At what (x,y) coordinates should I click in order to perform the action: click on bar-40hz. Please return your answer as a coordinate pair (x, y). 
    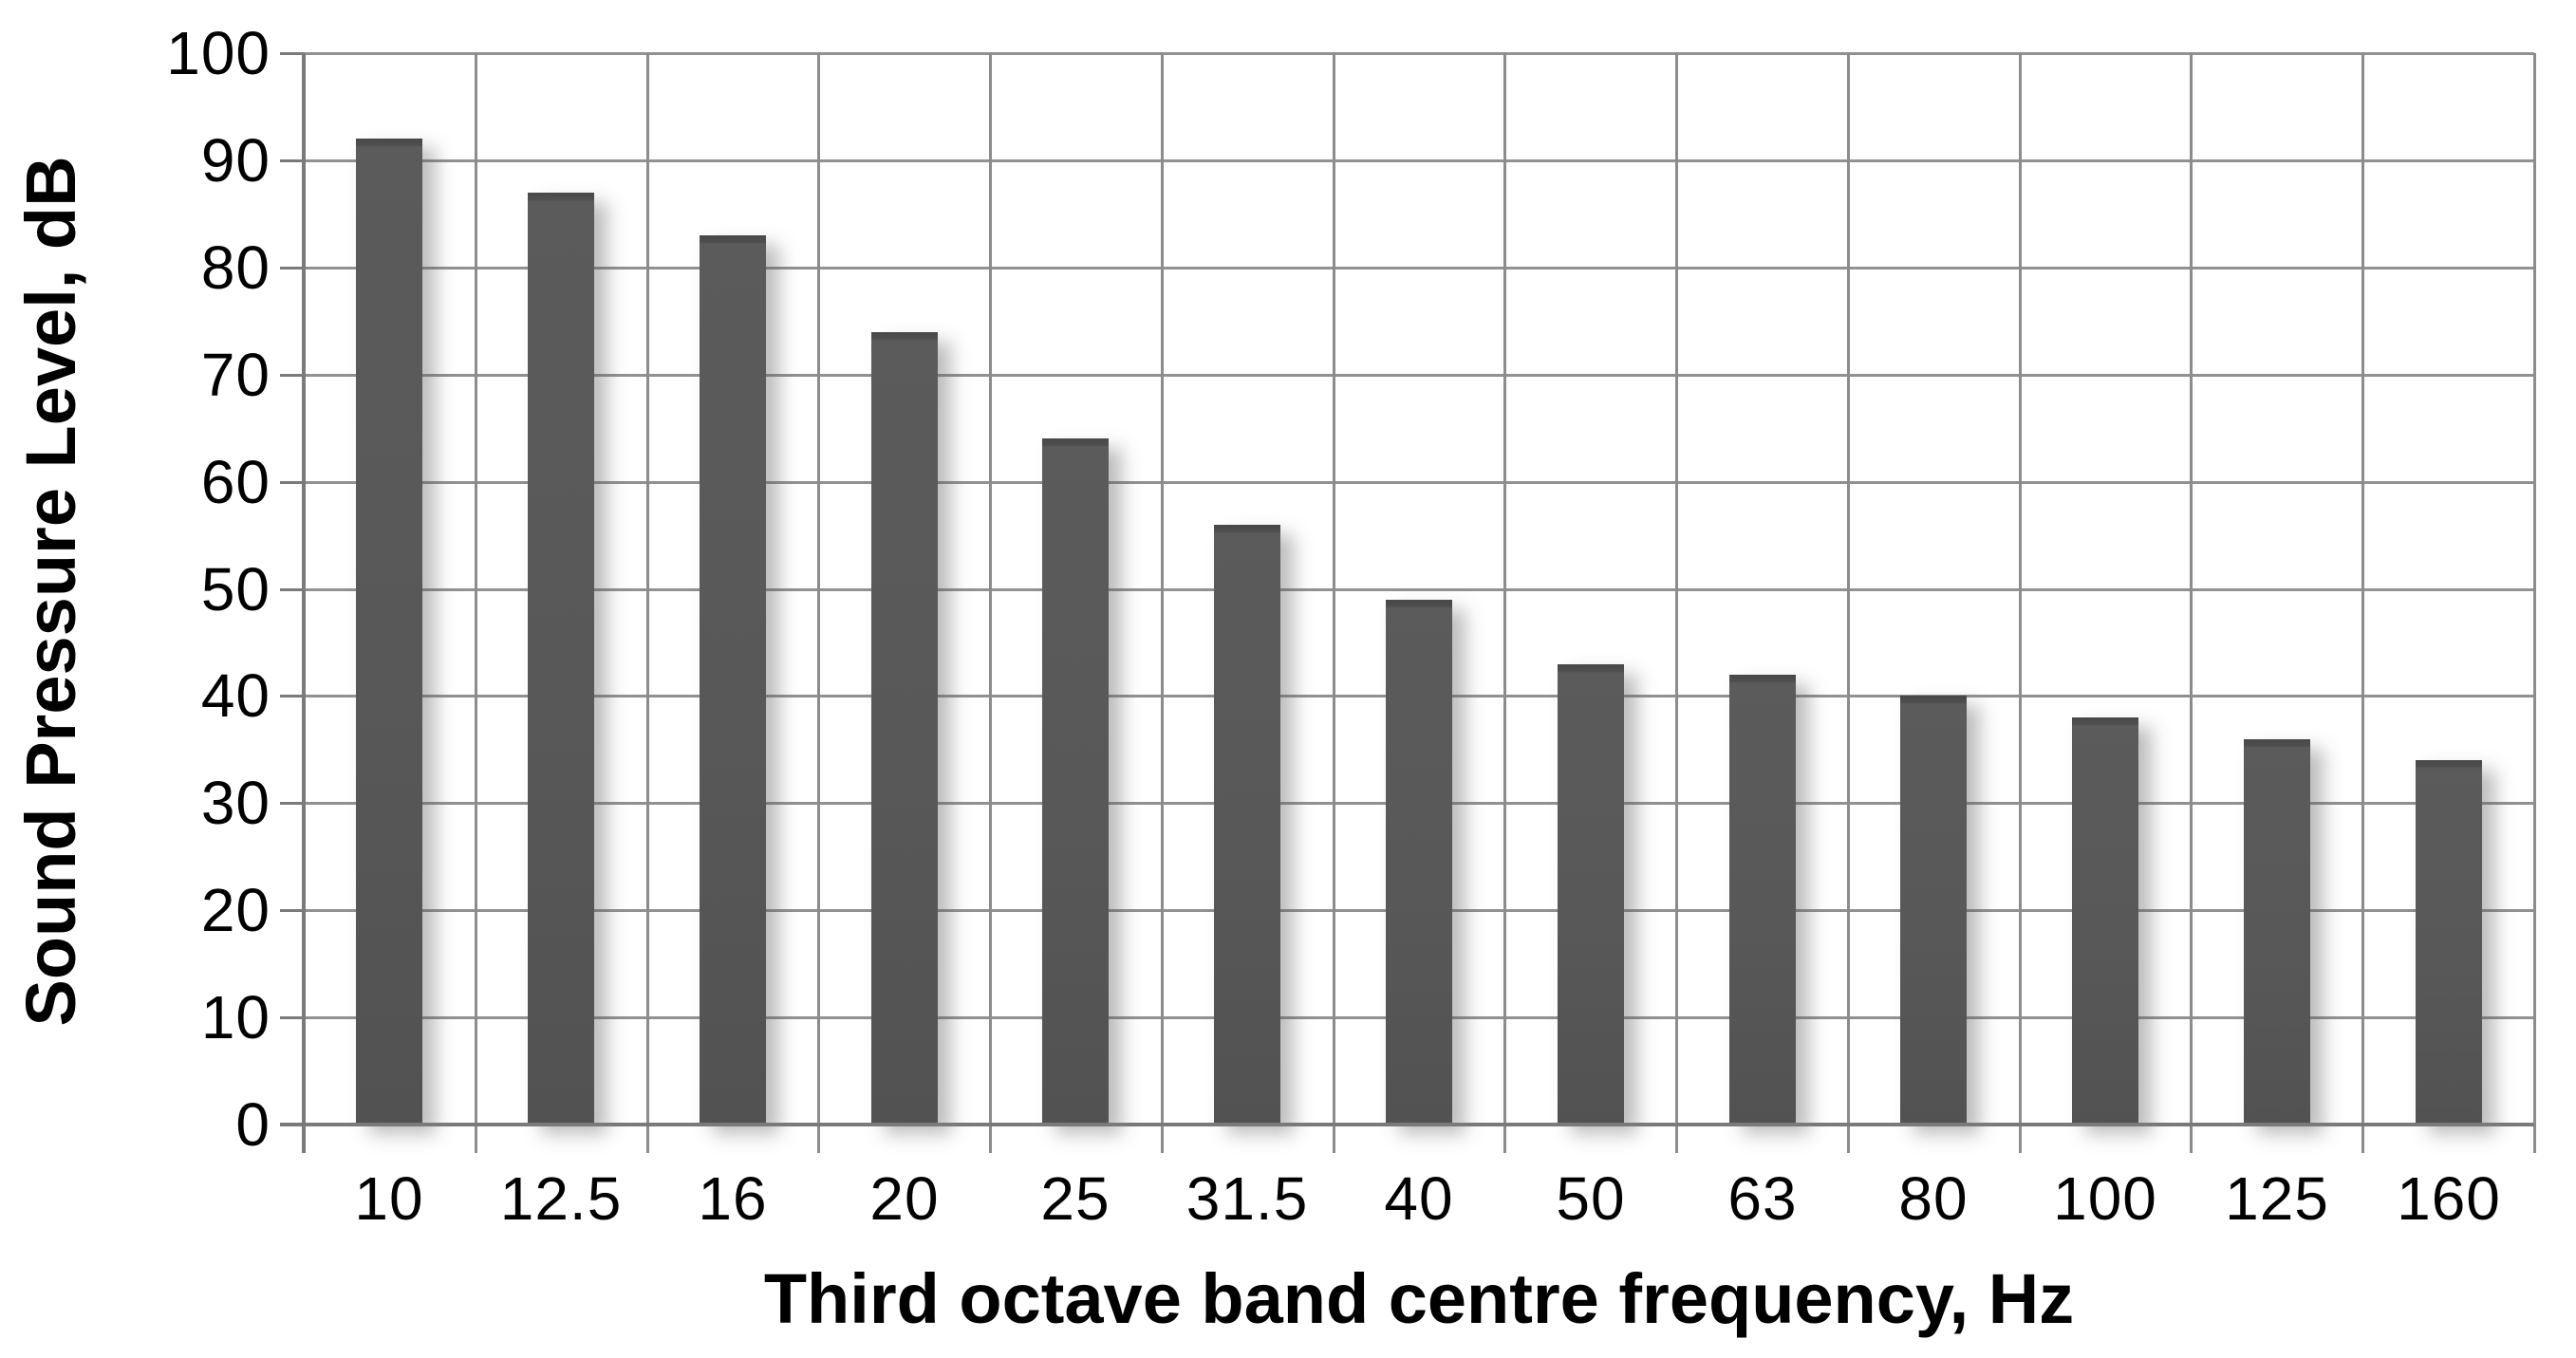
    Looking at the image, I should click on (1419, 862).